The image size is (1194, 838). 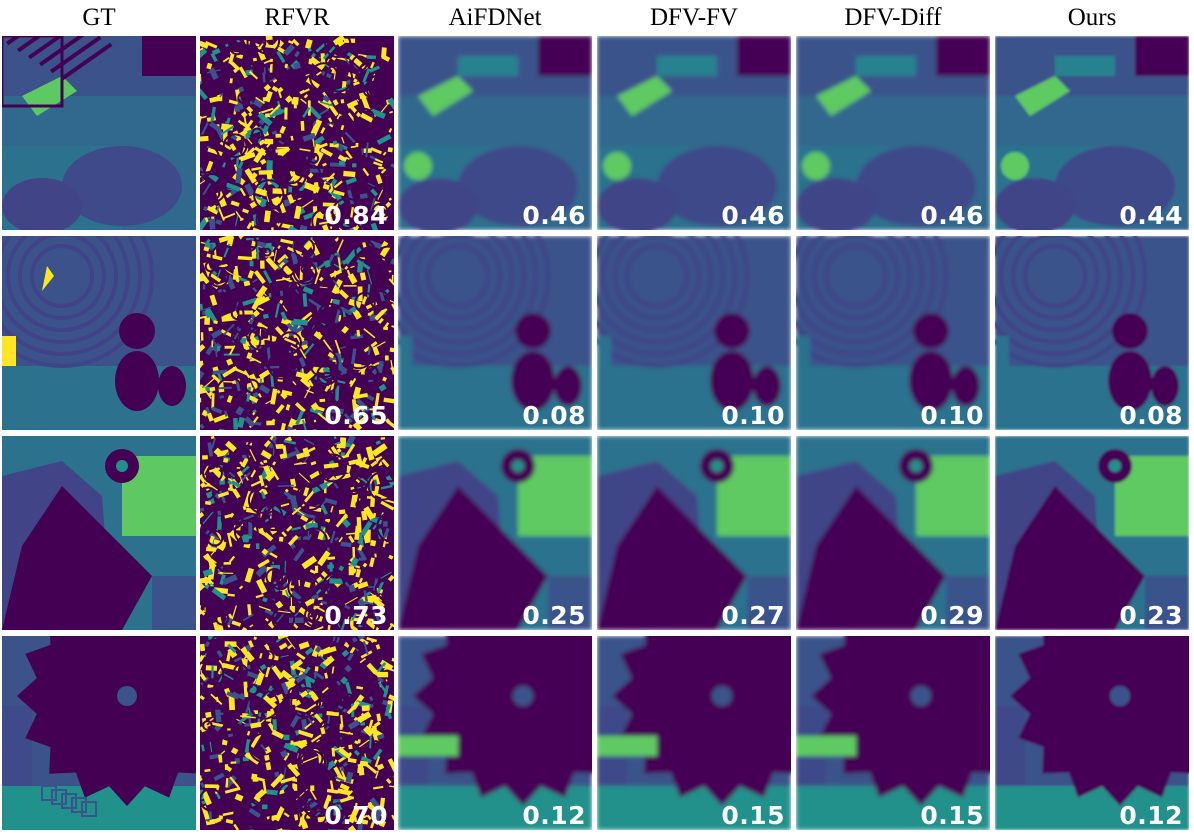 I want to click on column-header-row: GT RFVR AiFDNet DFV-FV DFV-Diff Ours, so click(x=597, y=18).